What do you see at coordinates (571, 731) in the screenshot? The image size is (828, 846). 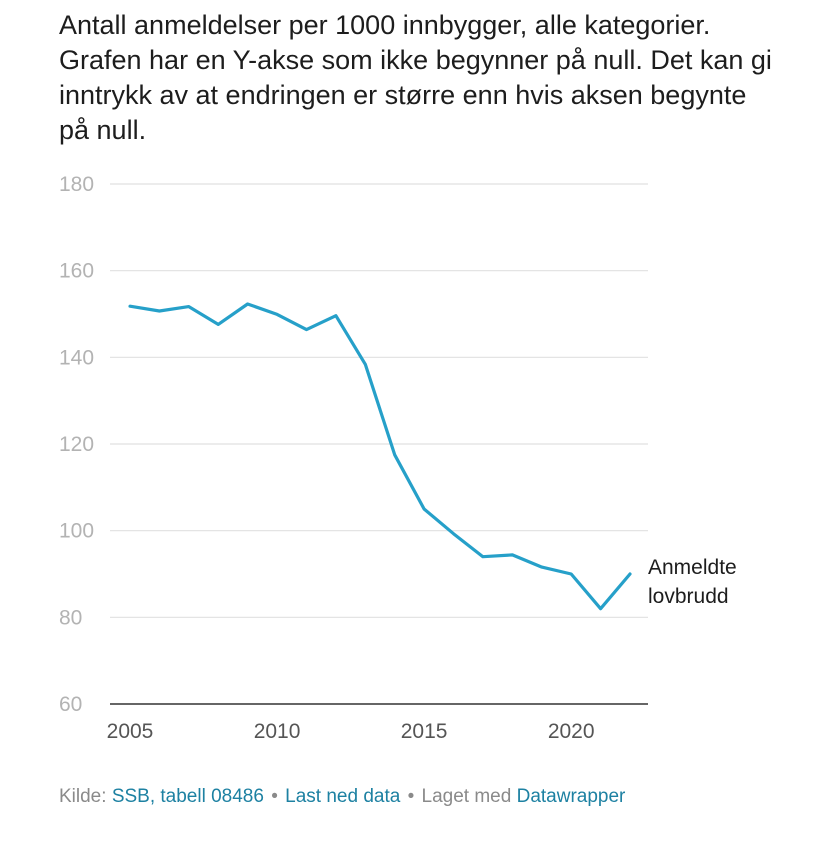 I see `x-tick-label: 2020` at bounding box center [571, 731].